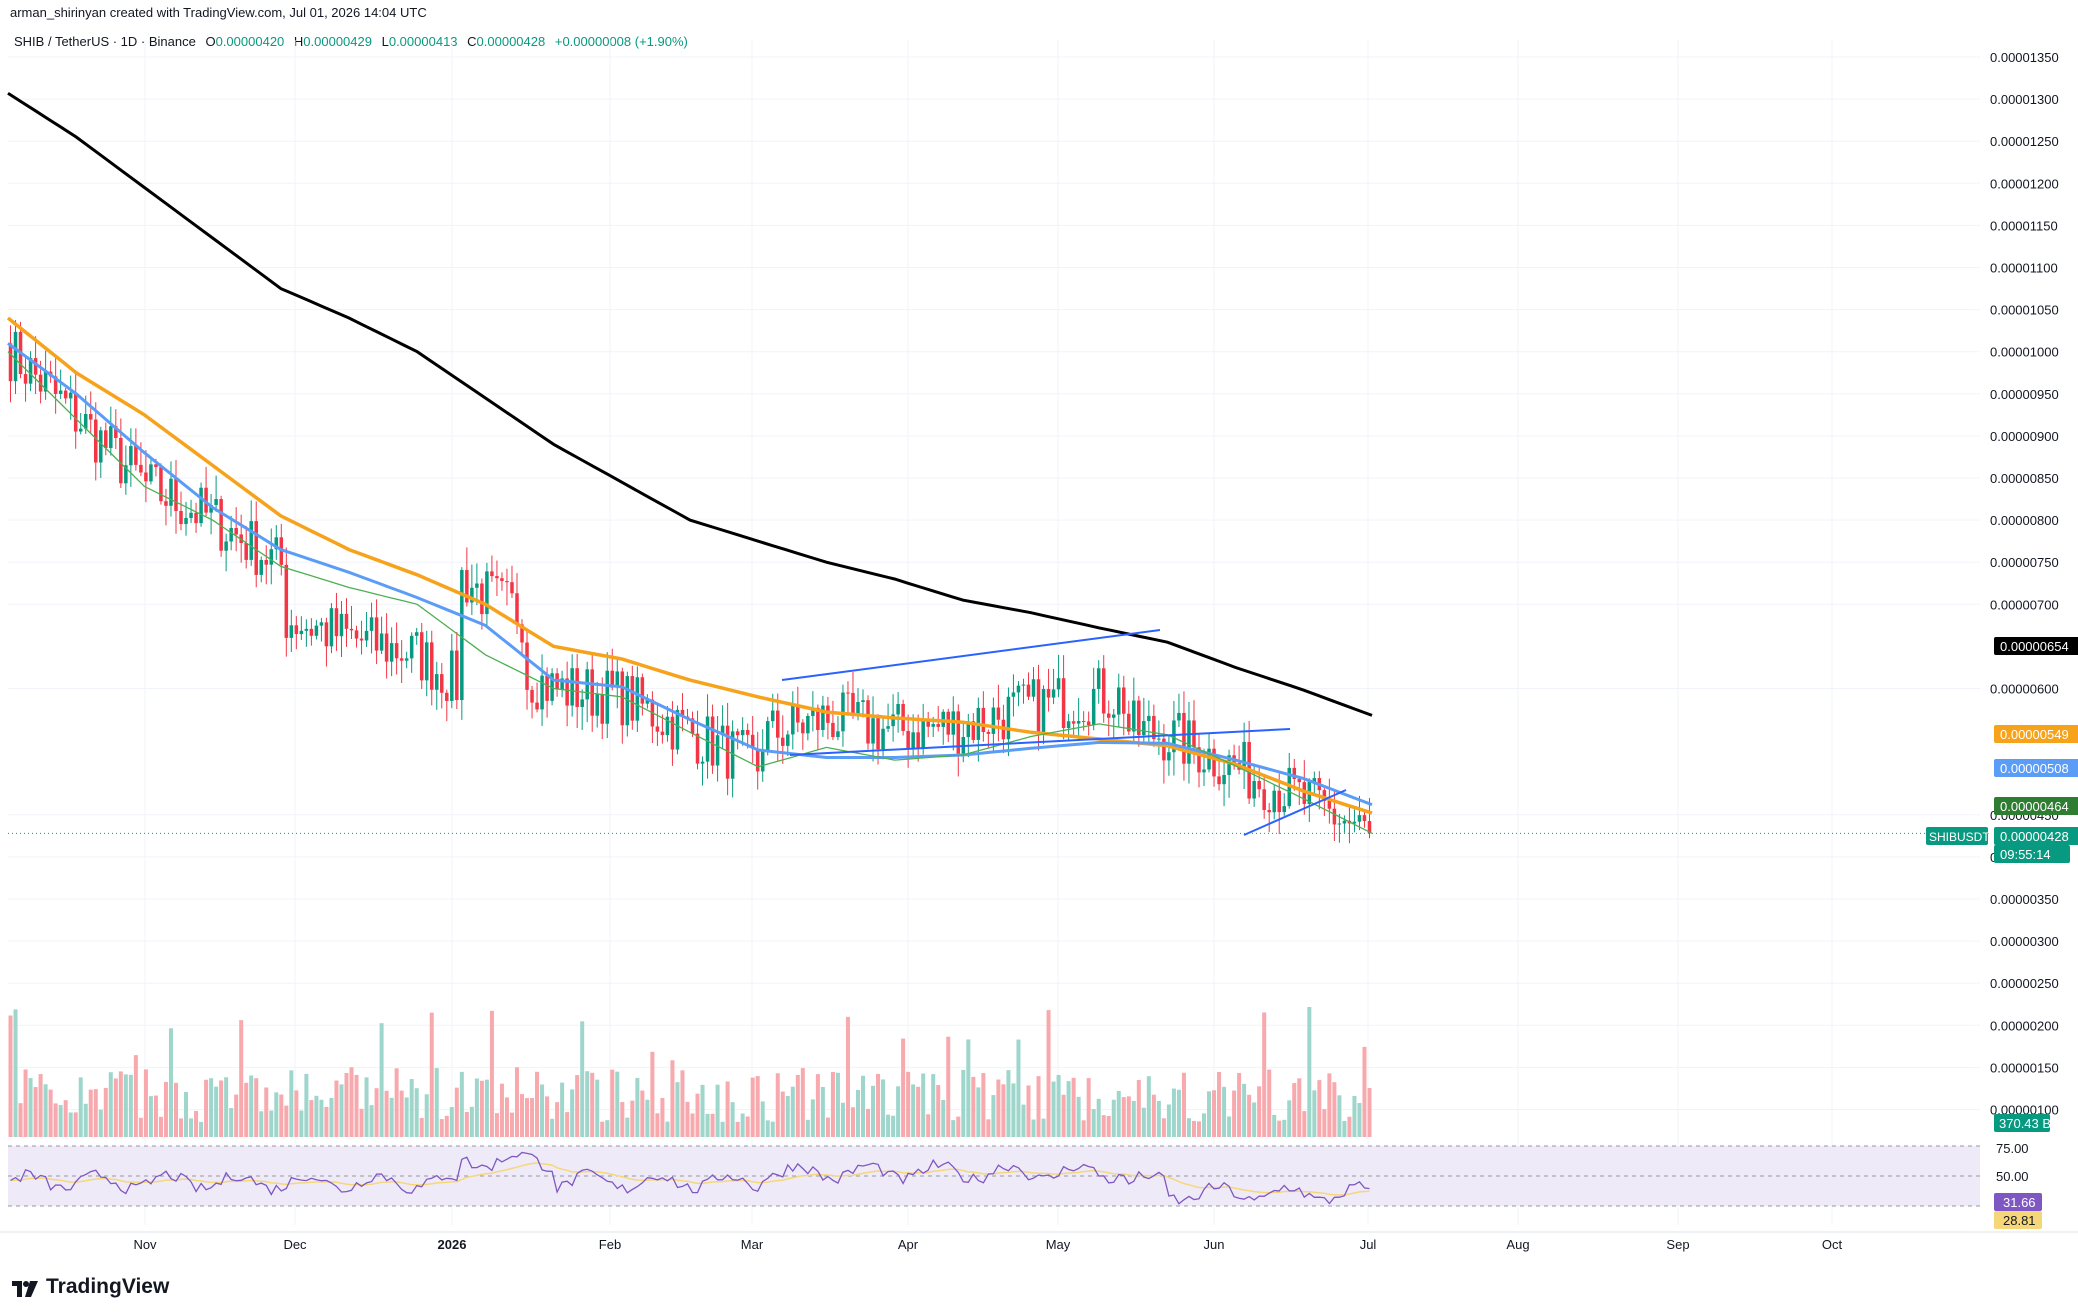 This screenshot has width=2078, height=1314. I want to click on price-tick-label: 0.00000850, so click(2024, 478).